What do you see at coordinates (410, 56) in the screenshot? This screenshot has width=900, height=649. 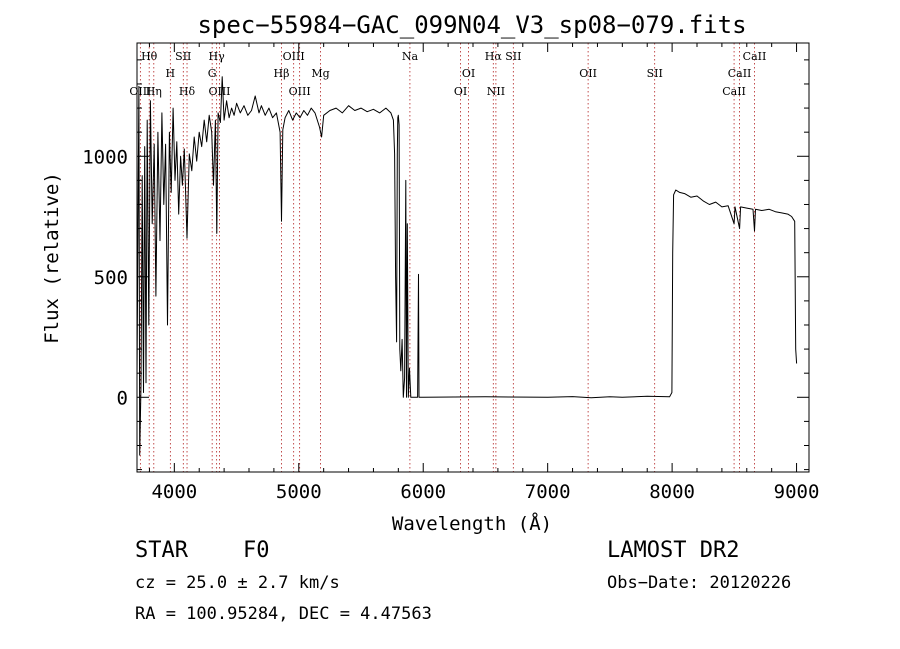 I see `line-label: Na` at bounding box center [410, 56].